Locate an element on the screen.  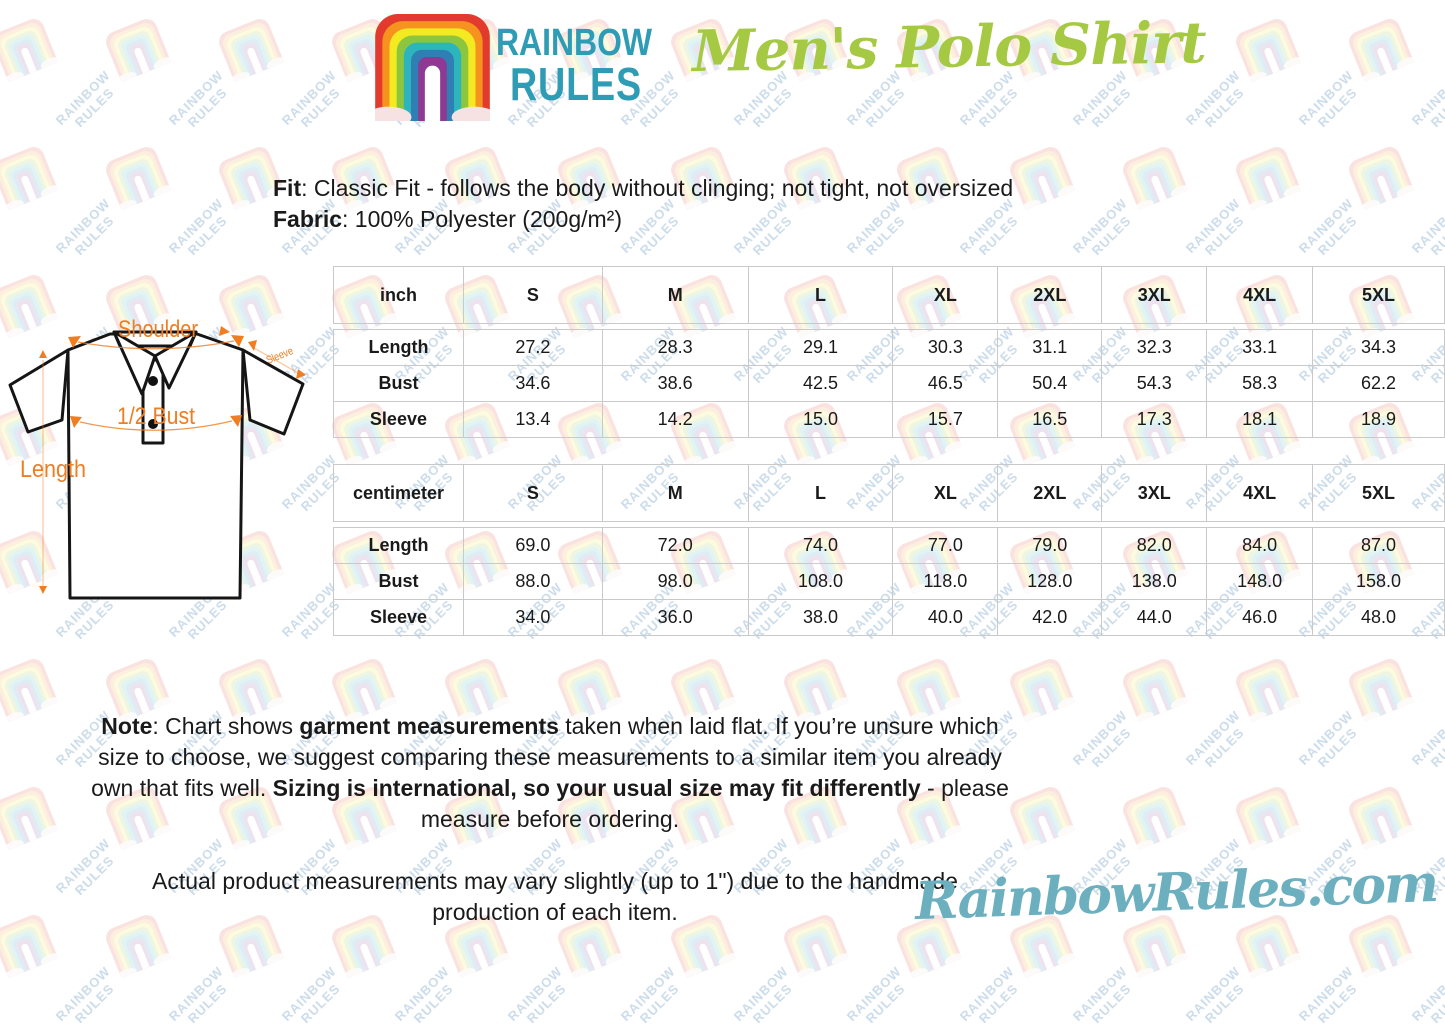
note-bold-segment: Note is located at coordinates (127, 726).